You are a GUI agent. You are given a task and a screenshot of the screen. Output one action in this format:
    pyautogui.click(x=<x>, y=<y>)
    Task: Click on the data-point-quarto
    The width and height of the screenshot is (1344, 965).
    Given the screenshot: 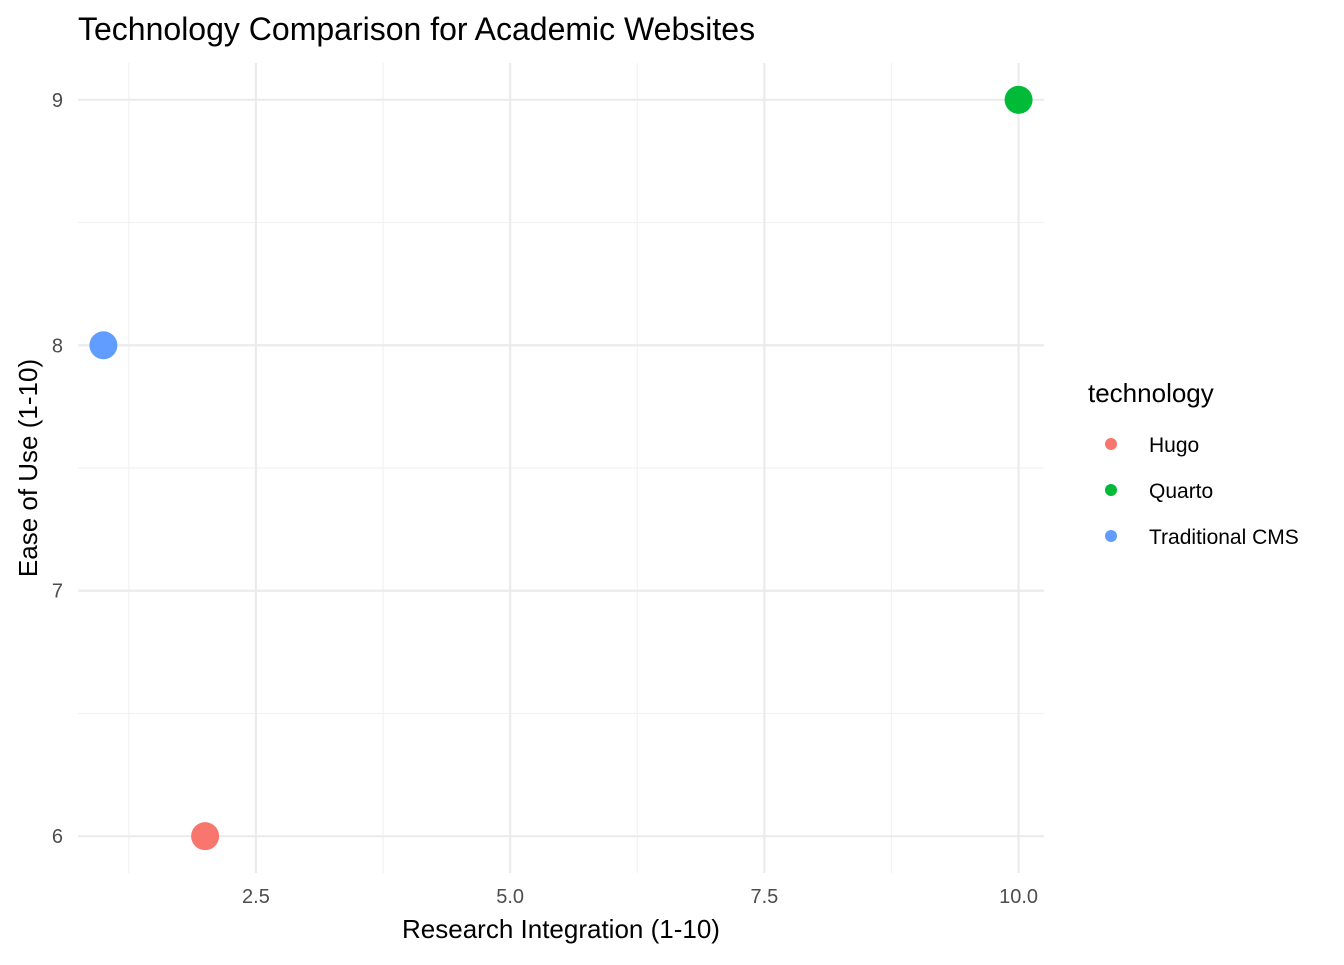 What is the action you would take?
    pyautogui.click(x=1018, y=99)
    